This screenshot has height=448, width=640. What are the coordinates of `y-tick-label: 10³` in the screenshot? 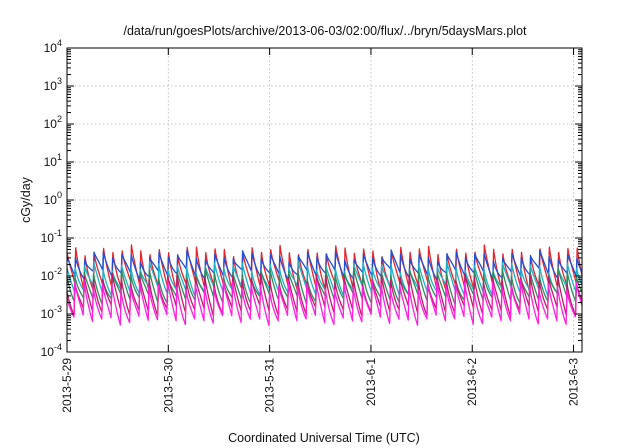 It's located at (53, 84).